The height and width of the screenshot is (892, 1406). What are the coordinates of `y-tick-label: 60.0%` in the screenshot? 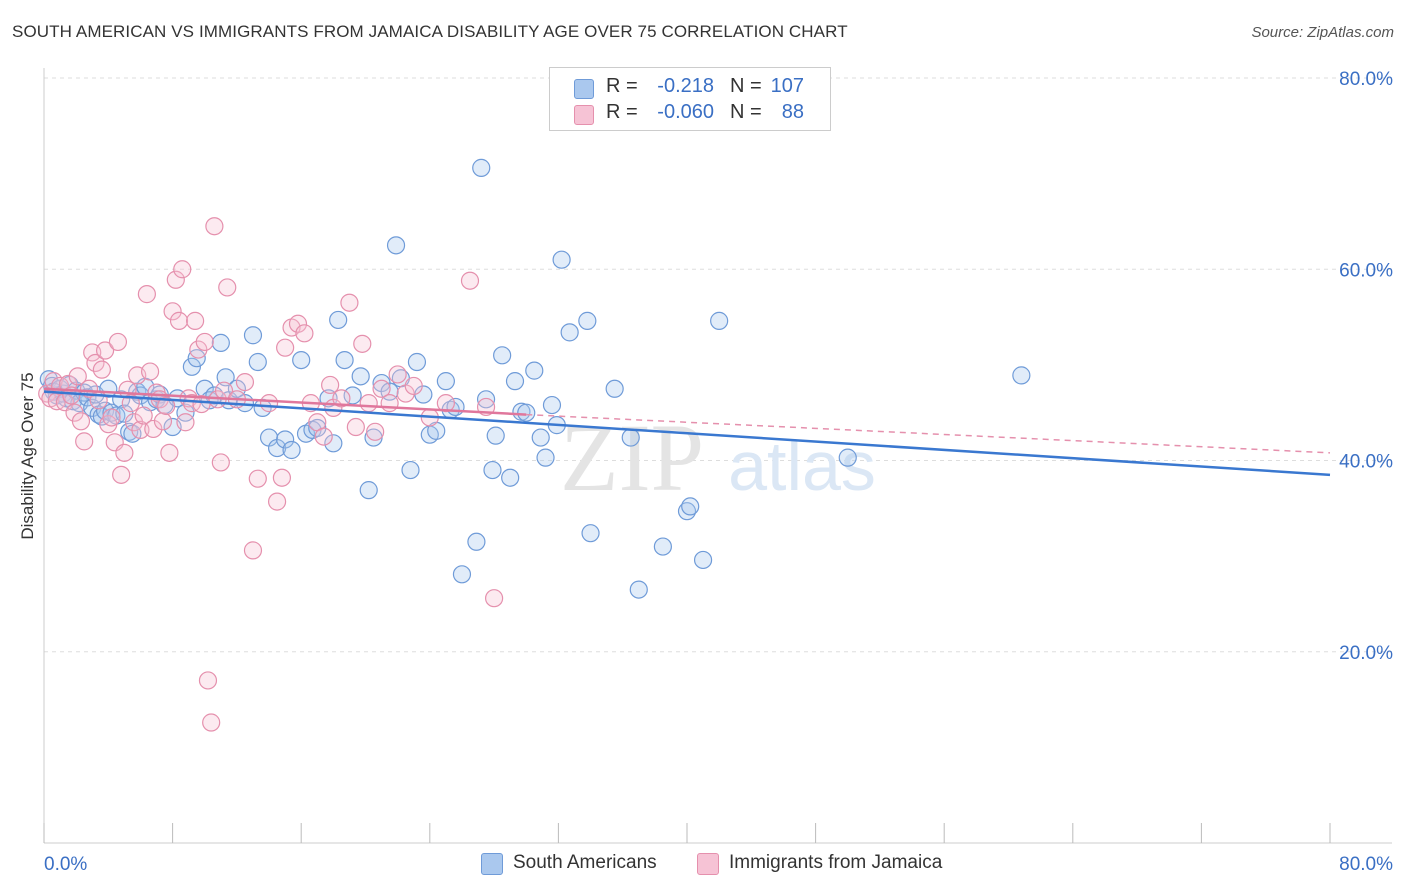 It's located at (1366, 270).